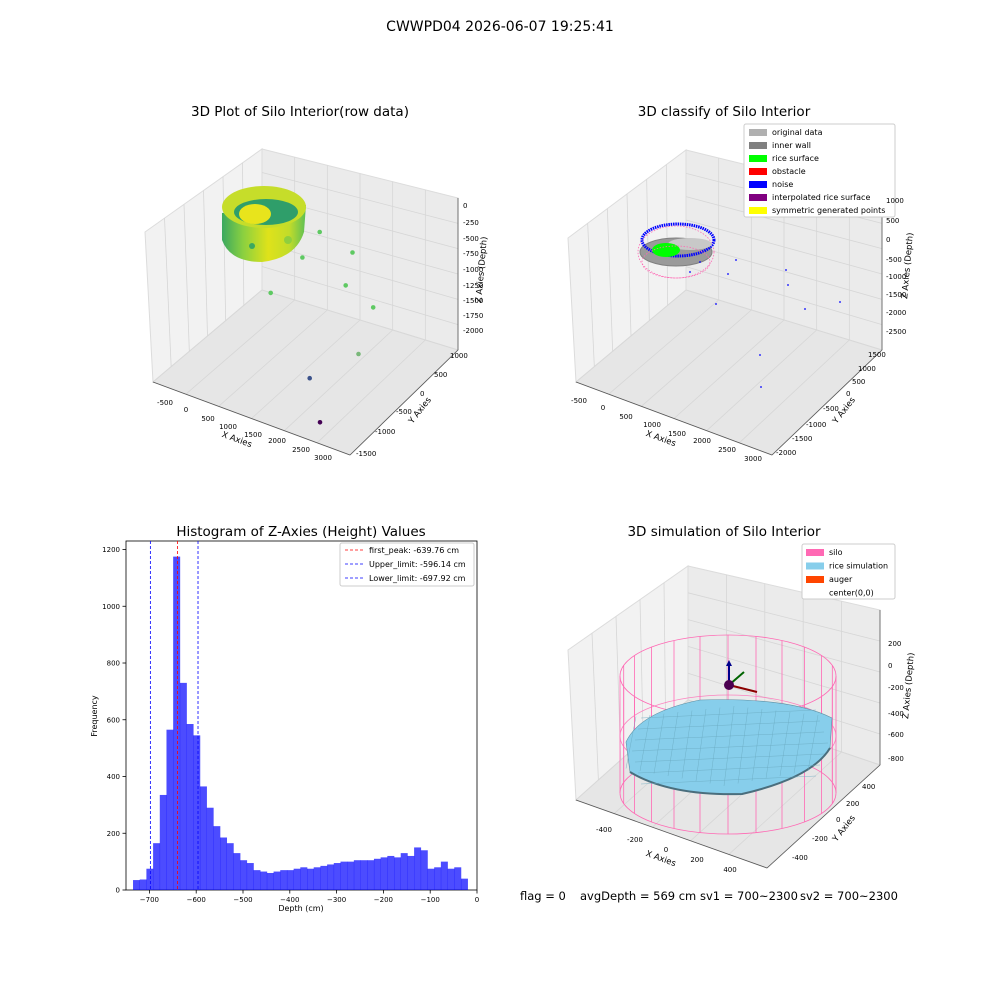 The image size is (1000, 1000). What do you see at coordinates (894, 644) in the screenshot?
I see `z-tick-label: 200` at bounding box center [894, 644].